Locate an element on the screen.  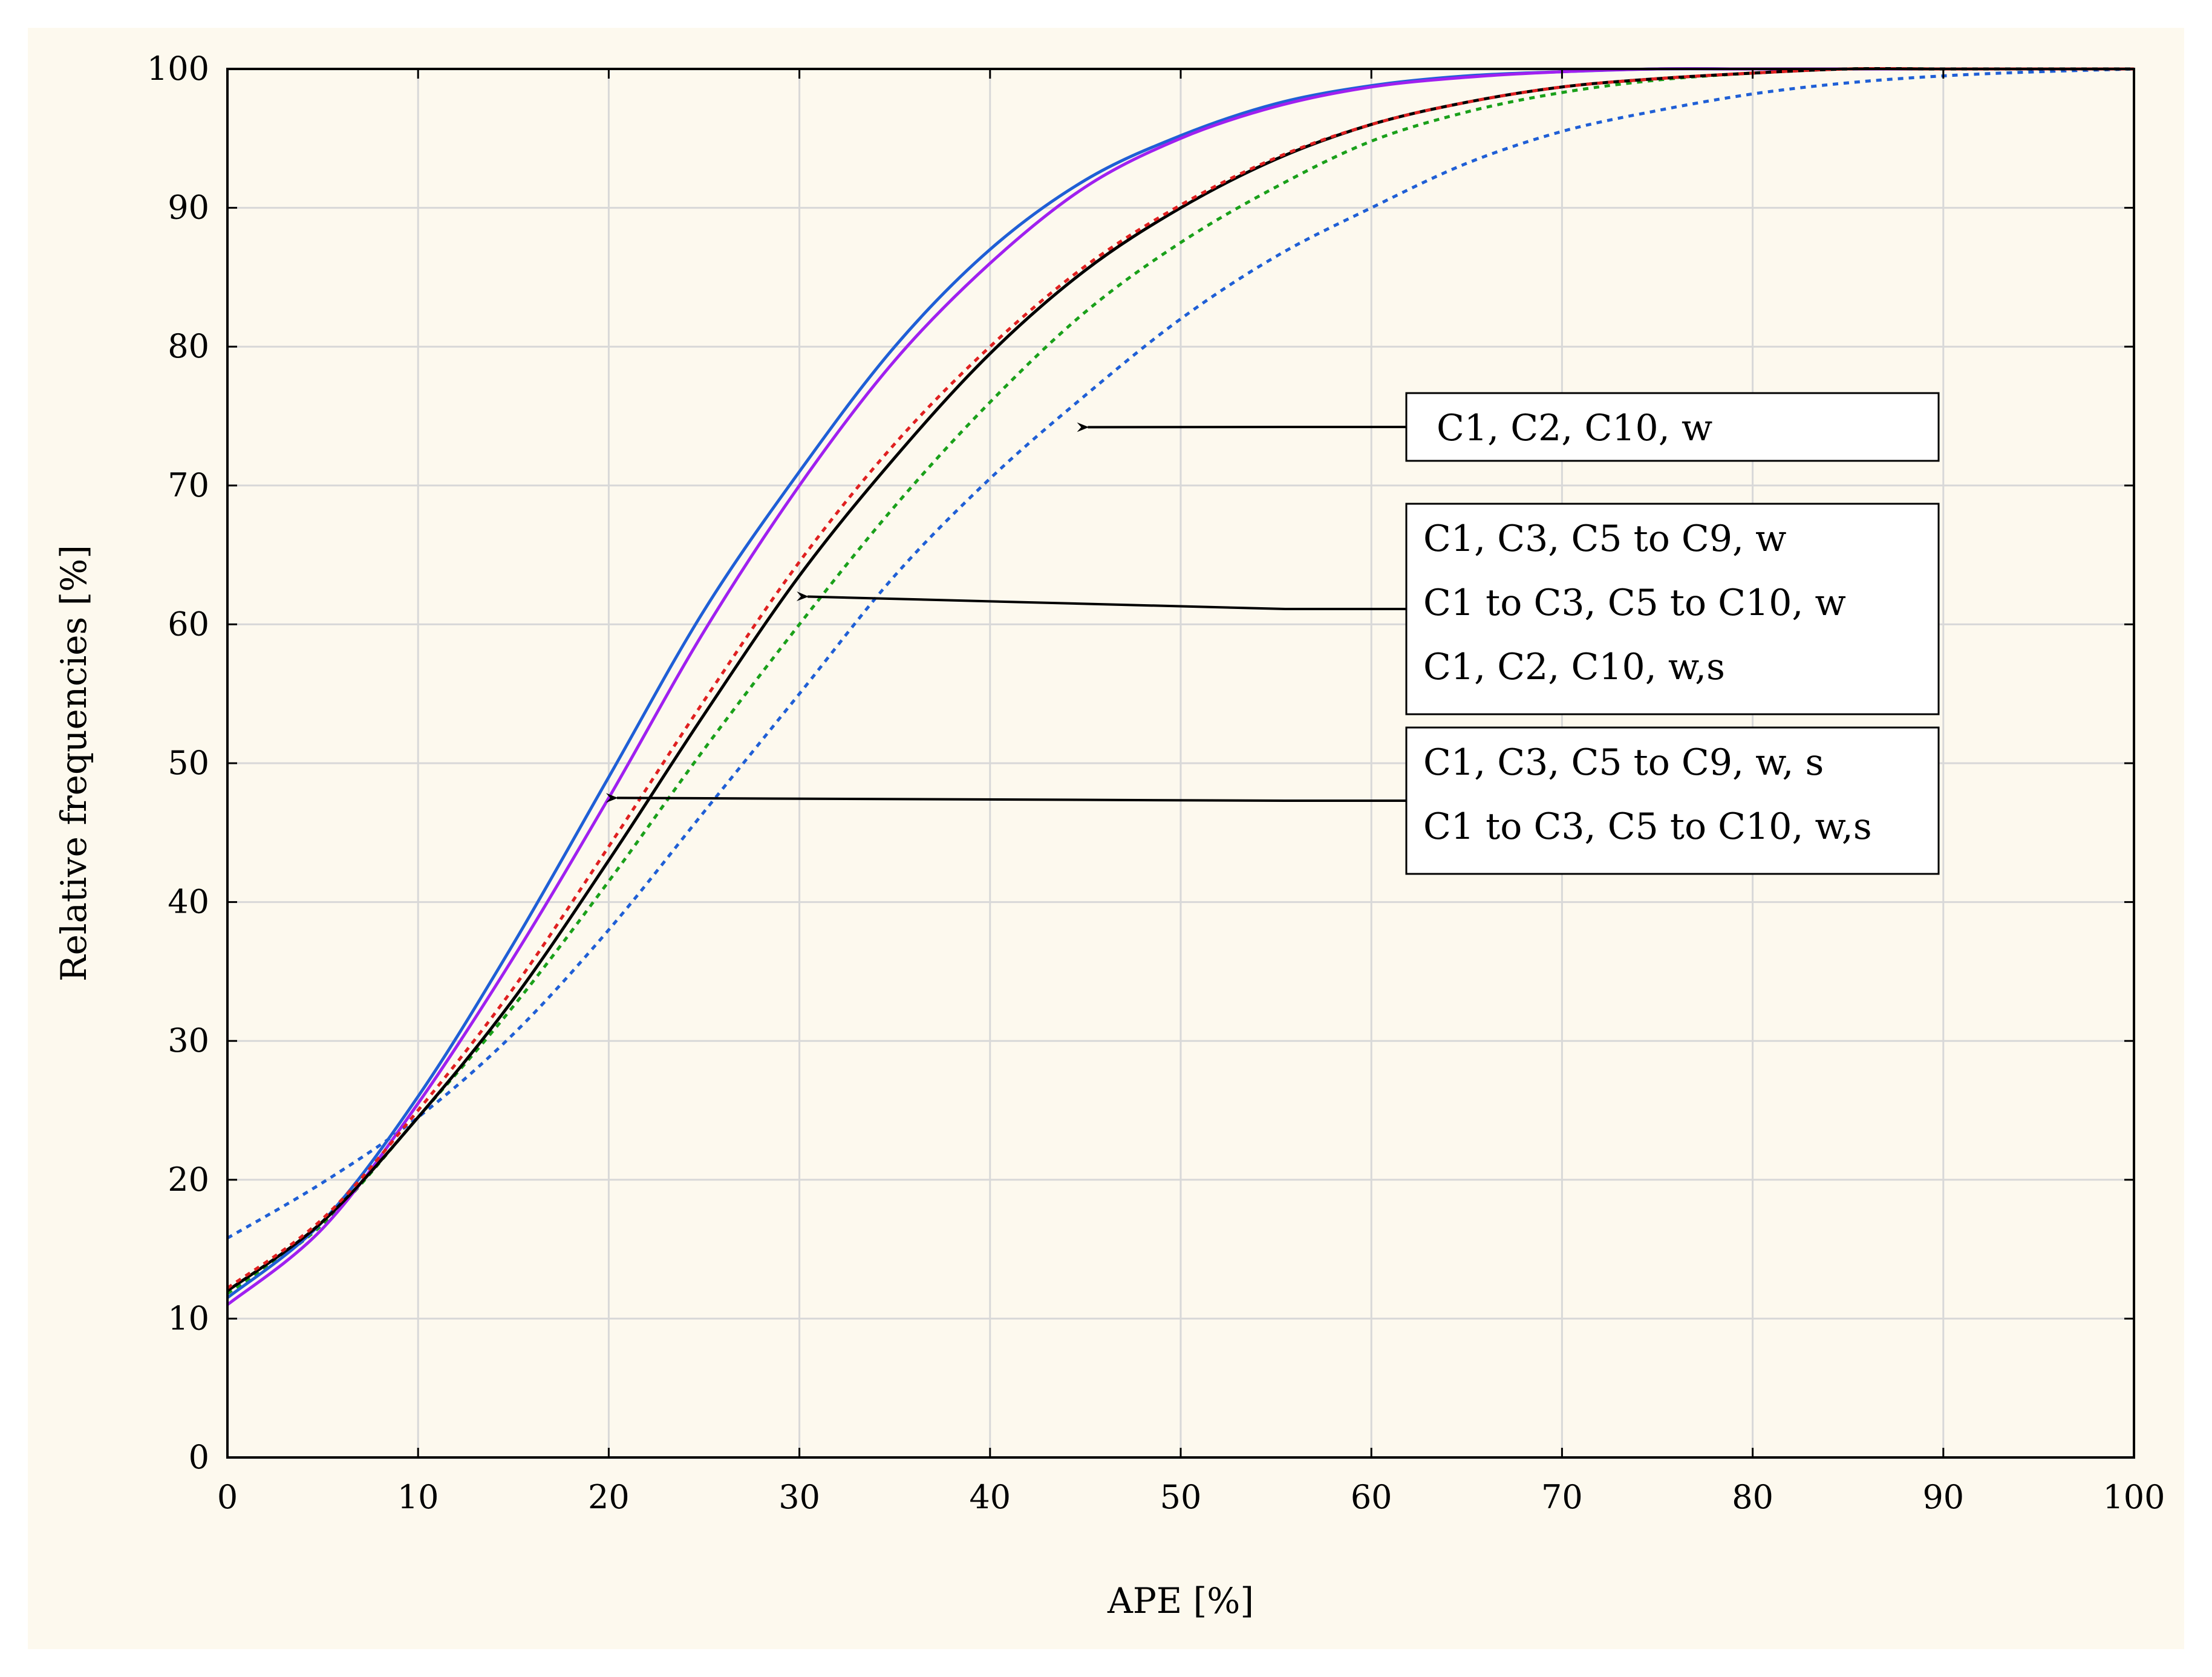
y-tick-label: 100 is located at coordinates (178, 69).